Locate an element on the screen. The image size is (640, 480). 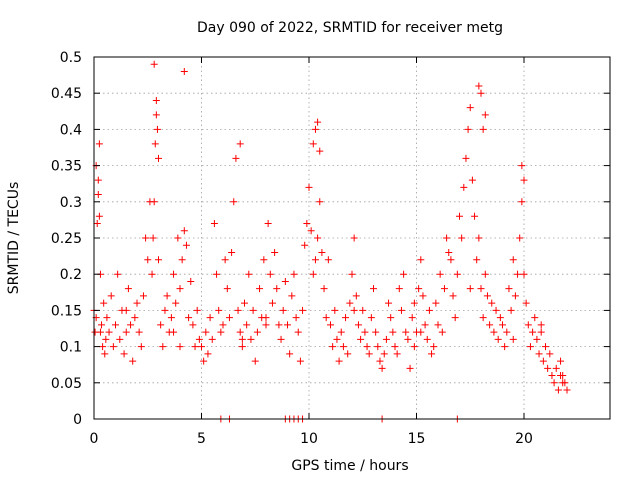
y-tick-label: 0.05 is located at coordinates (66, 384).